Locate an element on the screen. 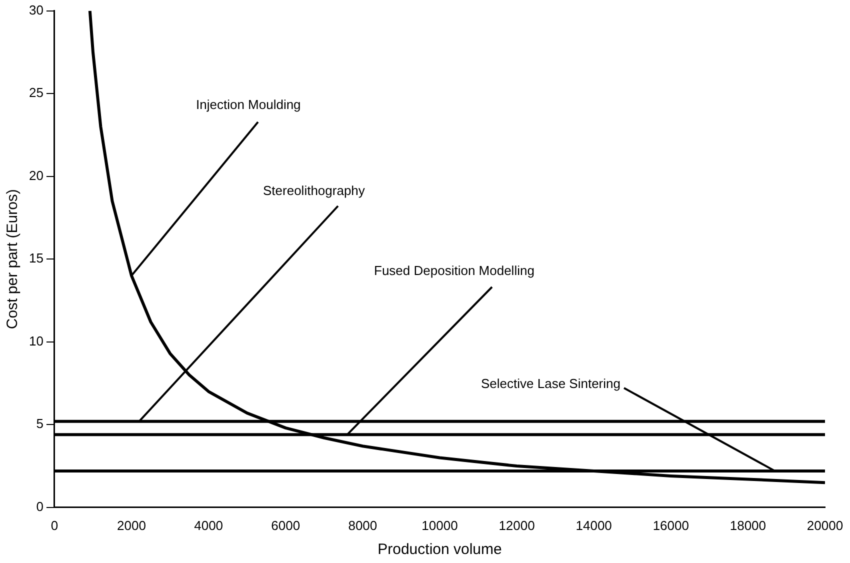  x-tick-label: 18000 is located at coordinates (748, 525).